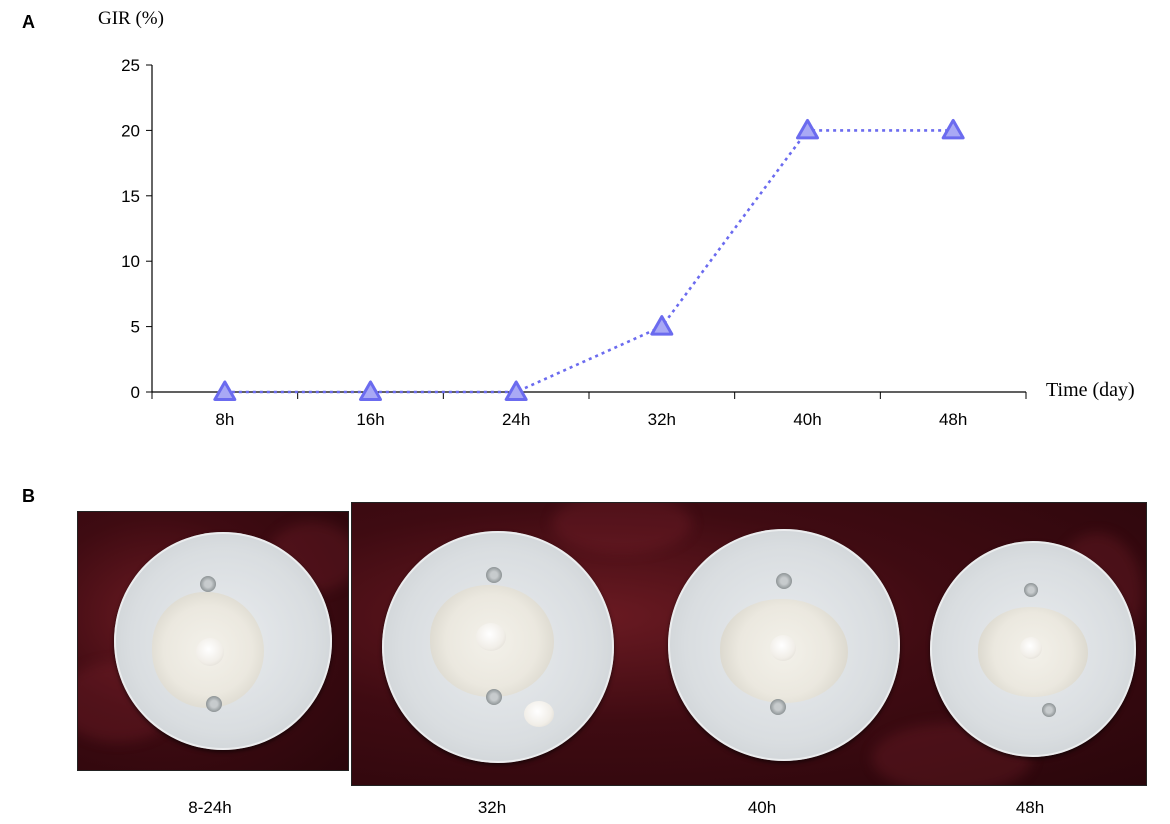  I want to click on y-tick-label: 15, so click(130, 196).